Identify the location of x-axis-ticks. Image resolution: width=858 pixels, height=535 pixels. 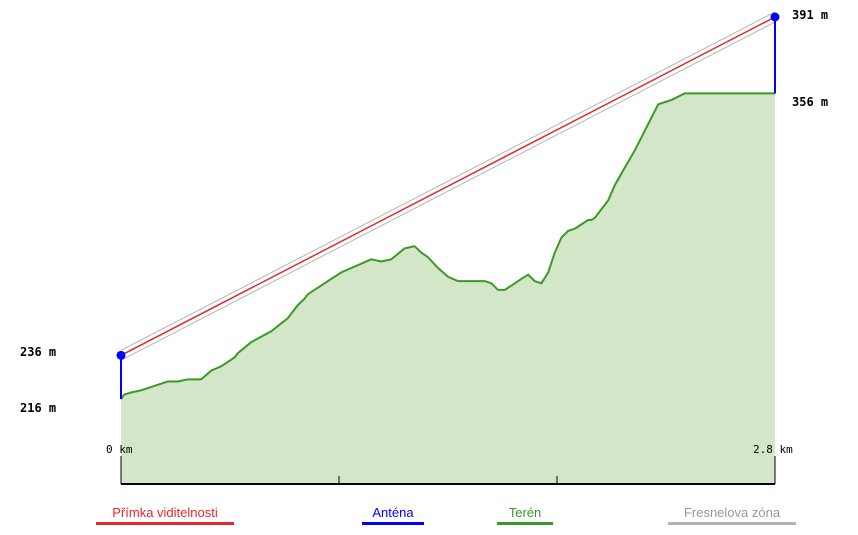
(448, 470).